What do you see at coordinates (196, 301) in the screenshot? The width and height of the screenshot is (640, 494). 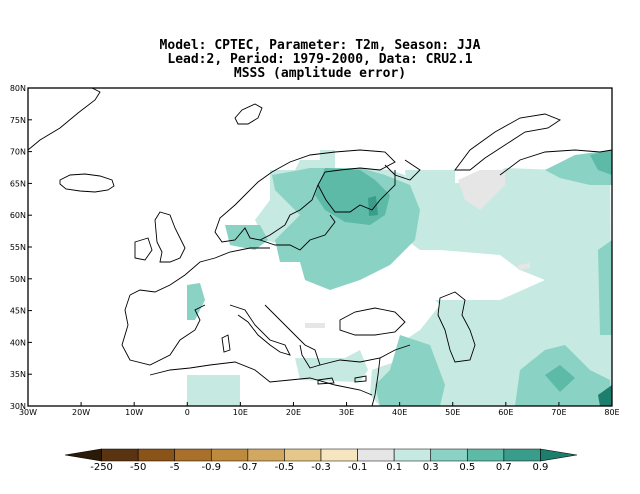 I see `field-mid-west` at bounding box center [196, 301].